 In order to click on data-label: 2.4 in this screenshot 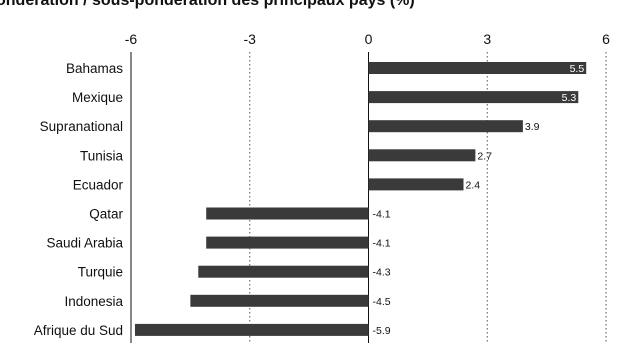, I will do `click(473, 185)`.